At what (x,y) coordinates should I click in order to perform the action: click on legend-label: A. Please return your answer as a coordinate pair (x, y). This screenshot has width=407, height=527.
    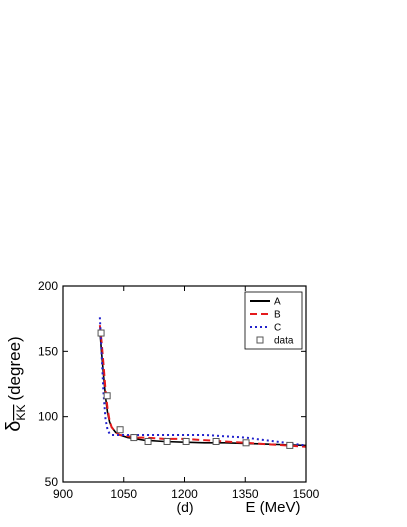
    Looking at the image, I should click on (277, 302).